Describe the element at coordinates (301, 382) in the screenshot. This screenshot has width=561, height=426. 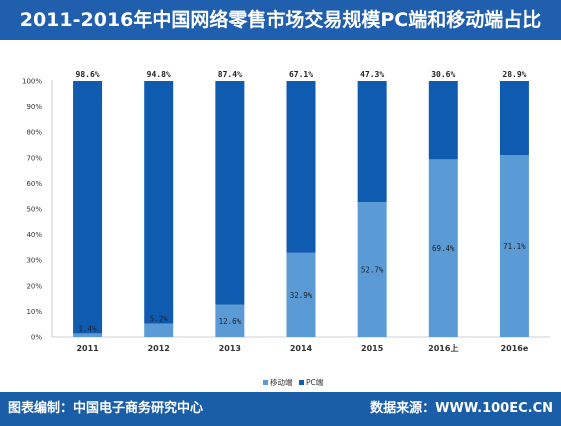
I see `legend-swatch-pc` at that location.